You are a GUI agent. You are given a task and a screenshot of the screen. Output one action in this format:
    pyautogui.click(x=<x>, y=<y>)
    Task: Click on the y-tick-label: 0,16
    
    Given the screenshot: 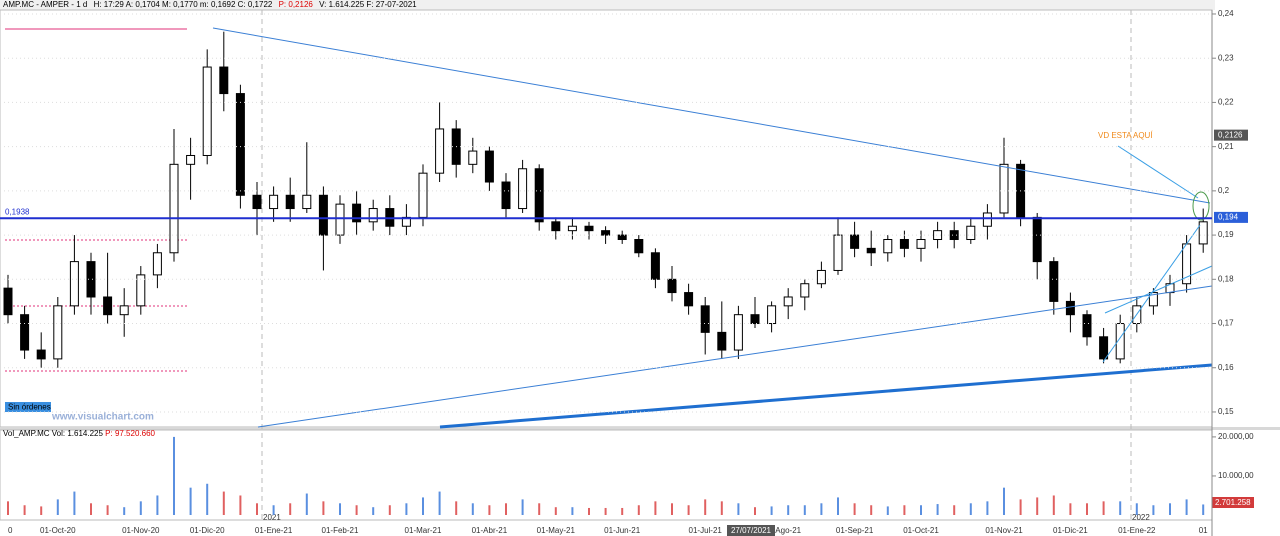 What is the action you would take?
    pyautogui.click(x=1226, y=367)
    